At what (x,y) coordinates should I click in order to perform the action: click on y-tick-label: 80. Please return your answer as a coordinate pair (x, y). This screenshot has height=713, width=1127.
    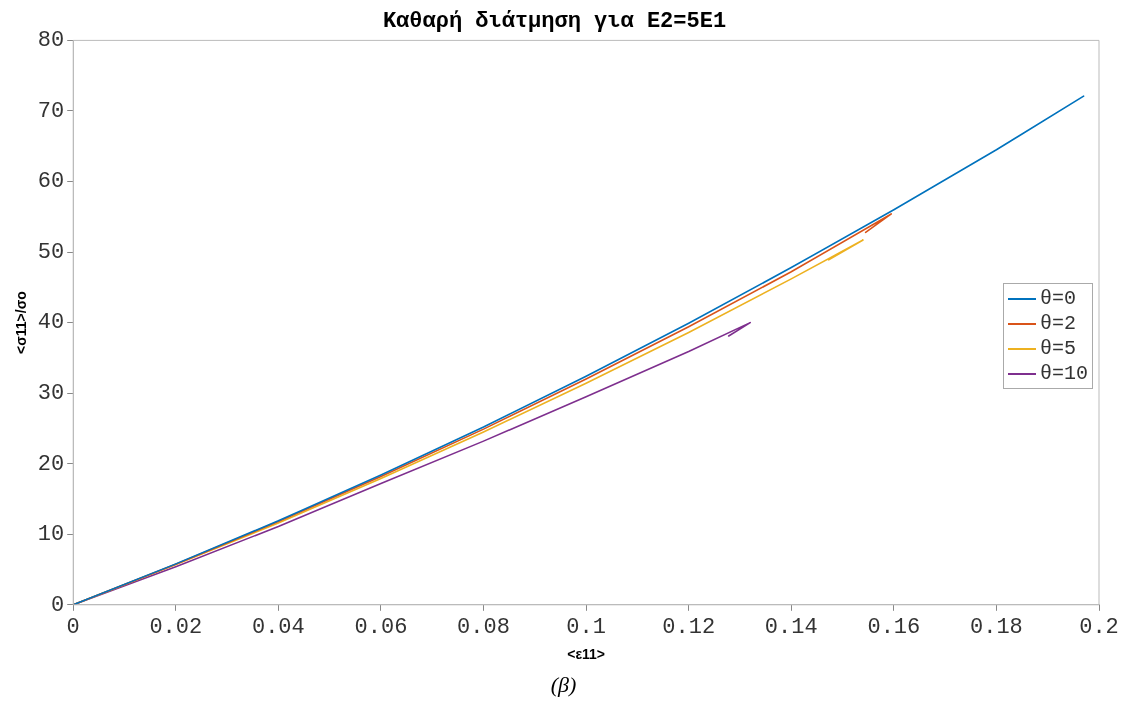
    Looking at the image, I should click on (51, 41).